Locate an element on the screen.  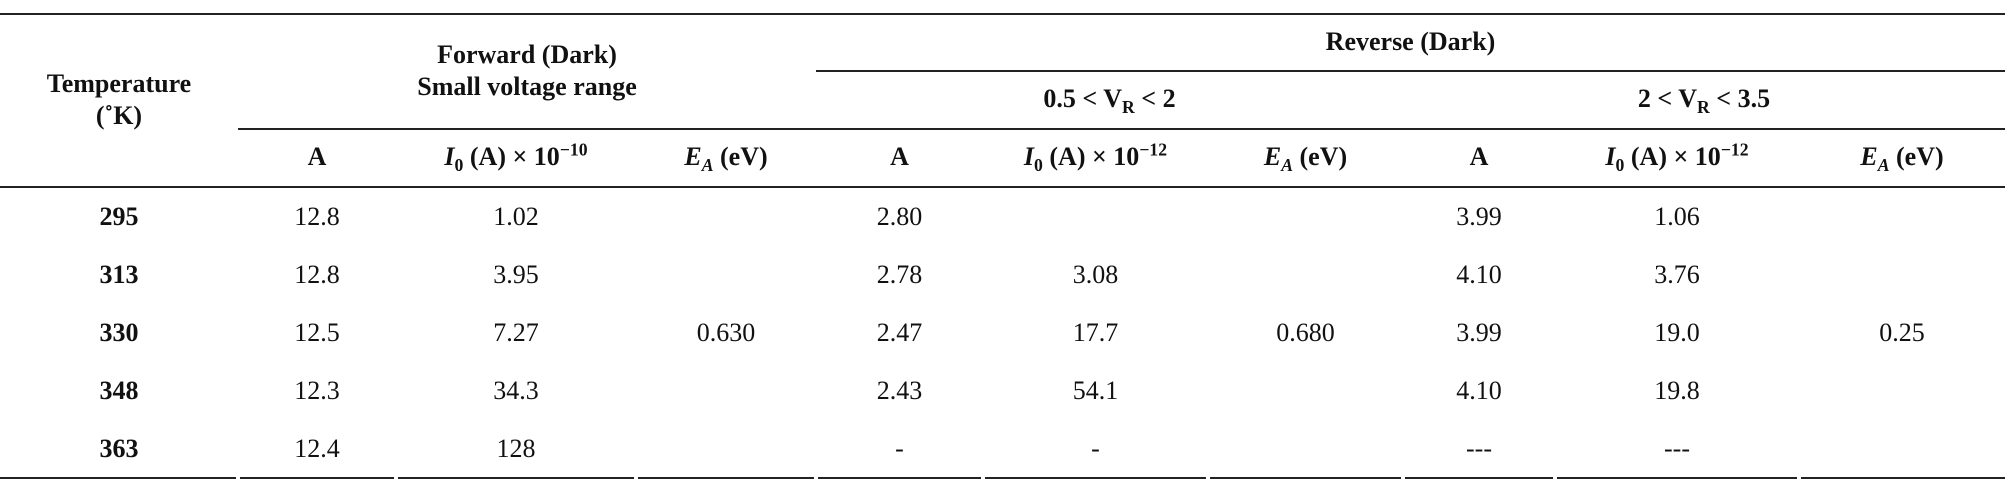
text: Small voltage range is located at coordinates (527, 86).